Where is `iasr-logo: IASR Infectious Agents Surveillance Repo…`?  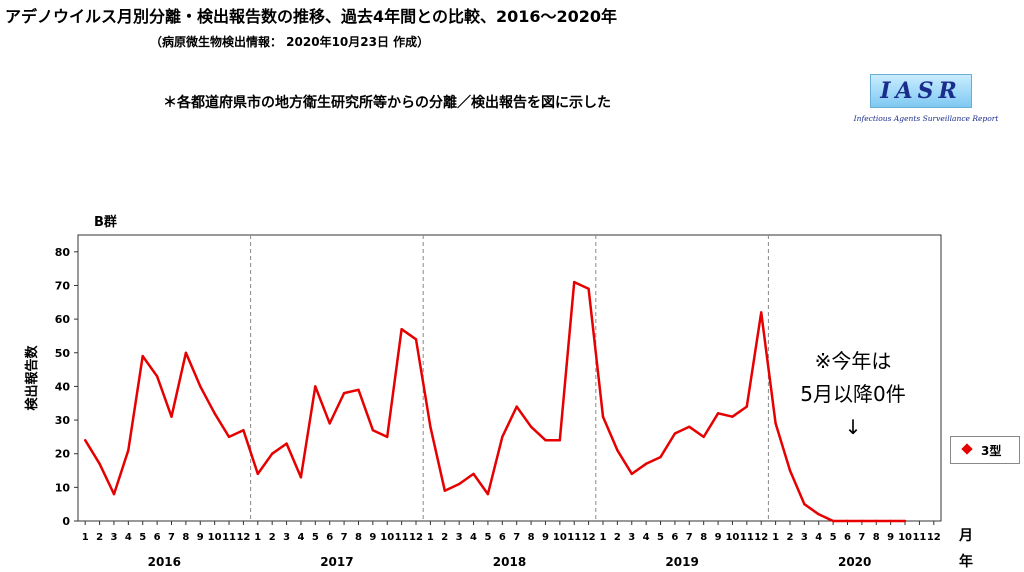 iasr-logo: IASR Infectious Agents Surveillance Repo… is located at coordinates (926, 100).